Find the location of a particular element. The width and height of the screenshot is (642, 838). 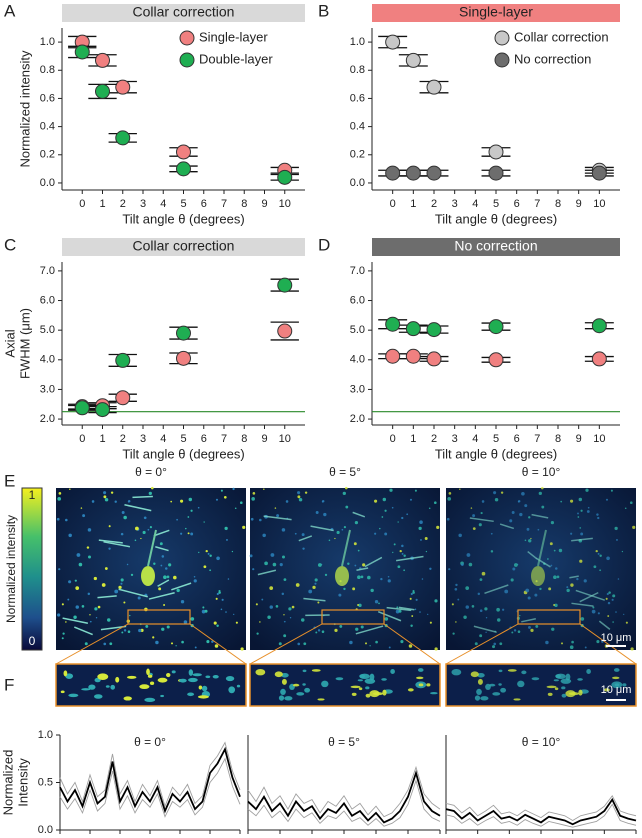

x-tick-label: 5 is located at coordinates (183, 439).